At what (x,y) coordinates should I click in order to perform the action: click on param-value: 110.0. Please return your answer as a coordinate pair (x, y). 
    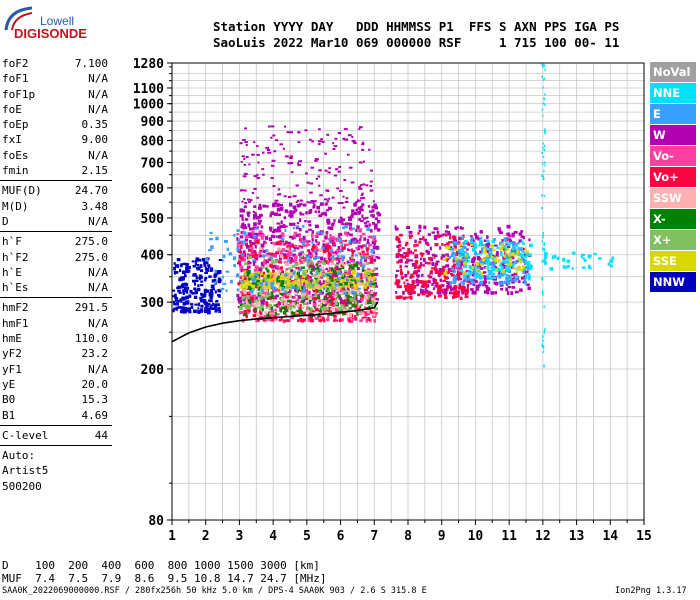
    Looking at the image, I should click on (91, 339).